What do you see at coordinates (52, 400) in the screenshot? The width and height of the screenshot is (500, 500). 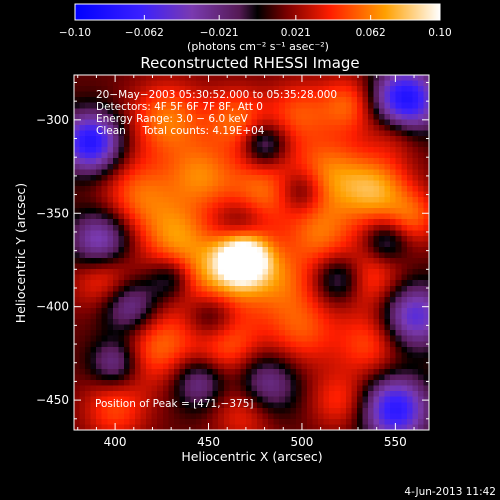 I see `y-tick-label: −450` at bounding box center [52, 400].